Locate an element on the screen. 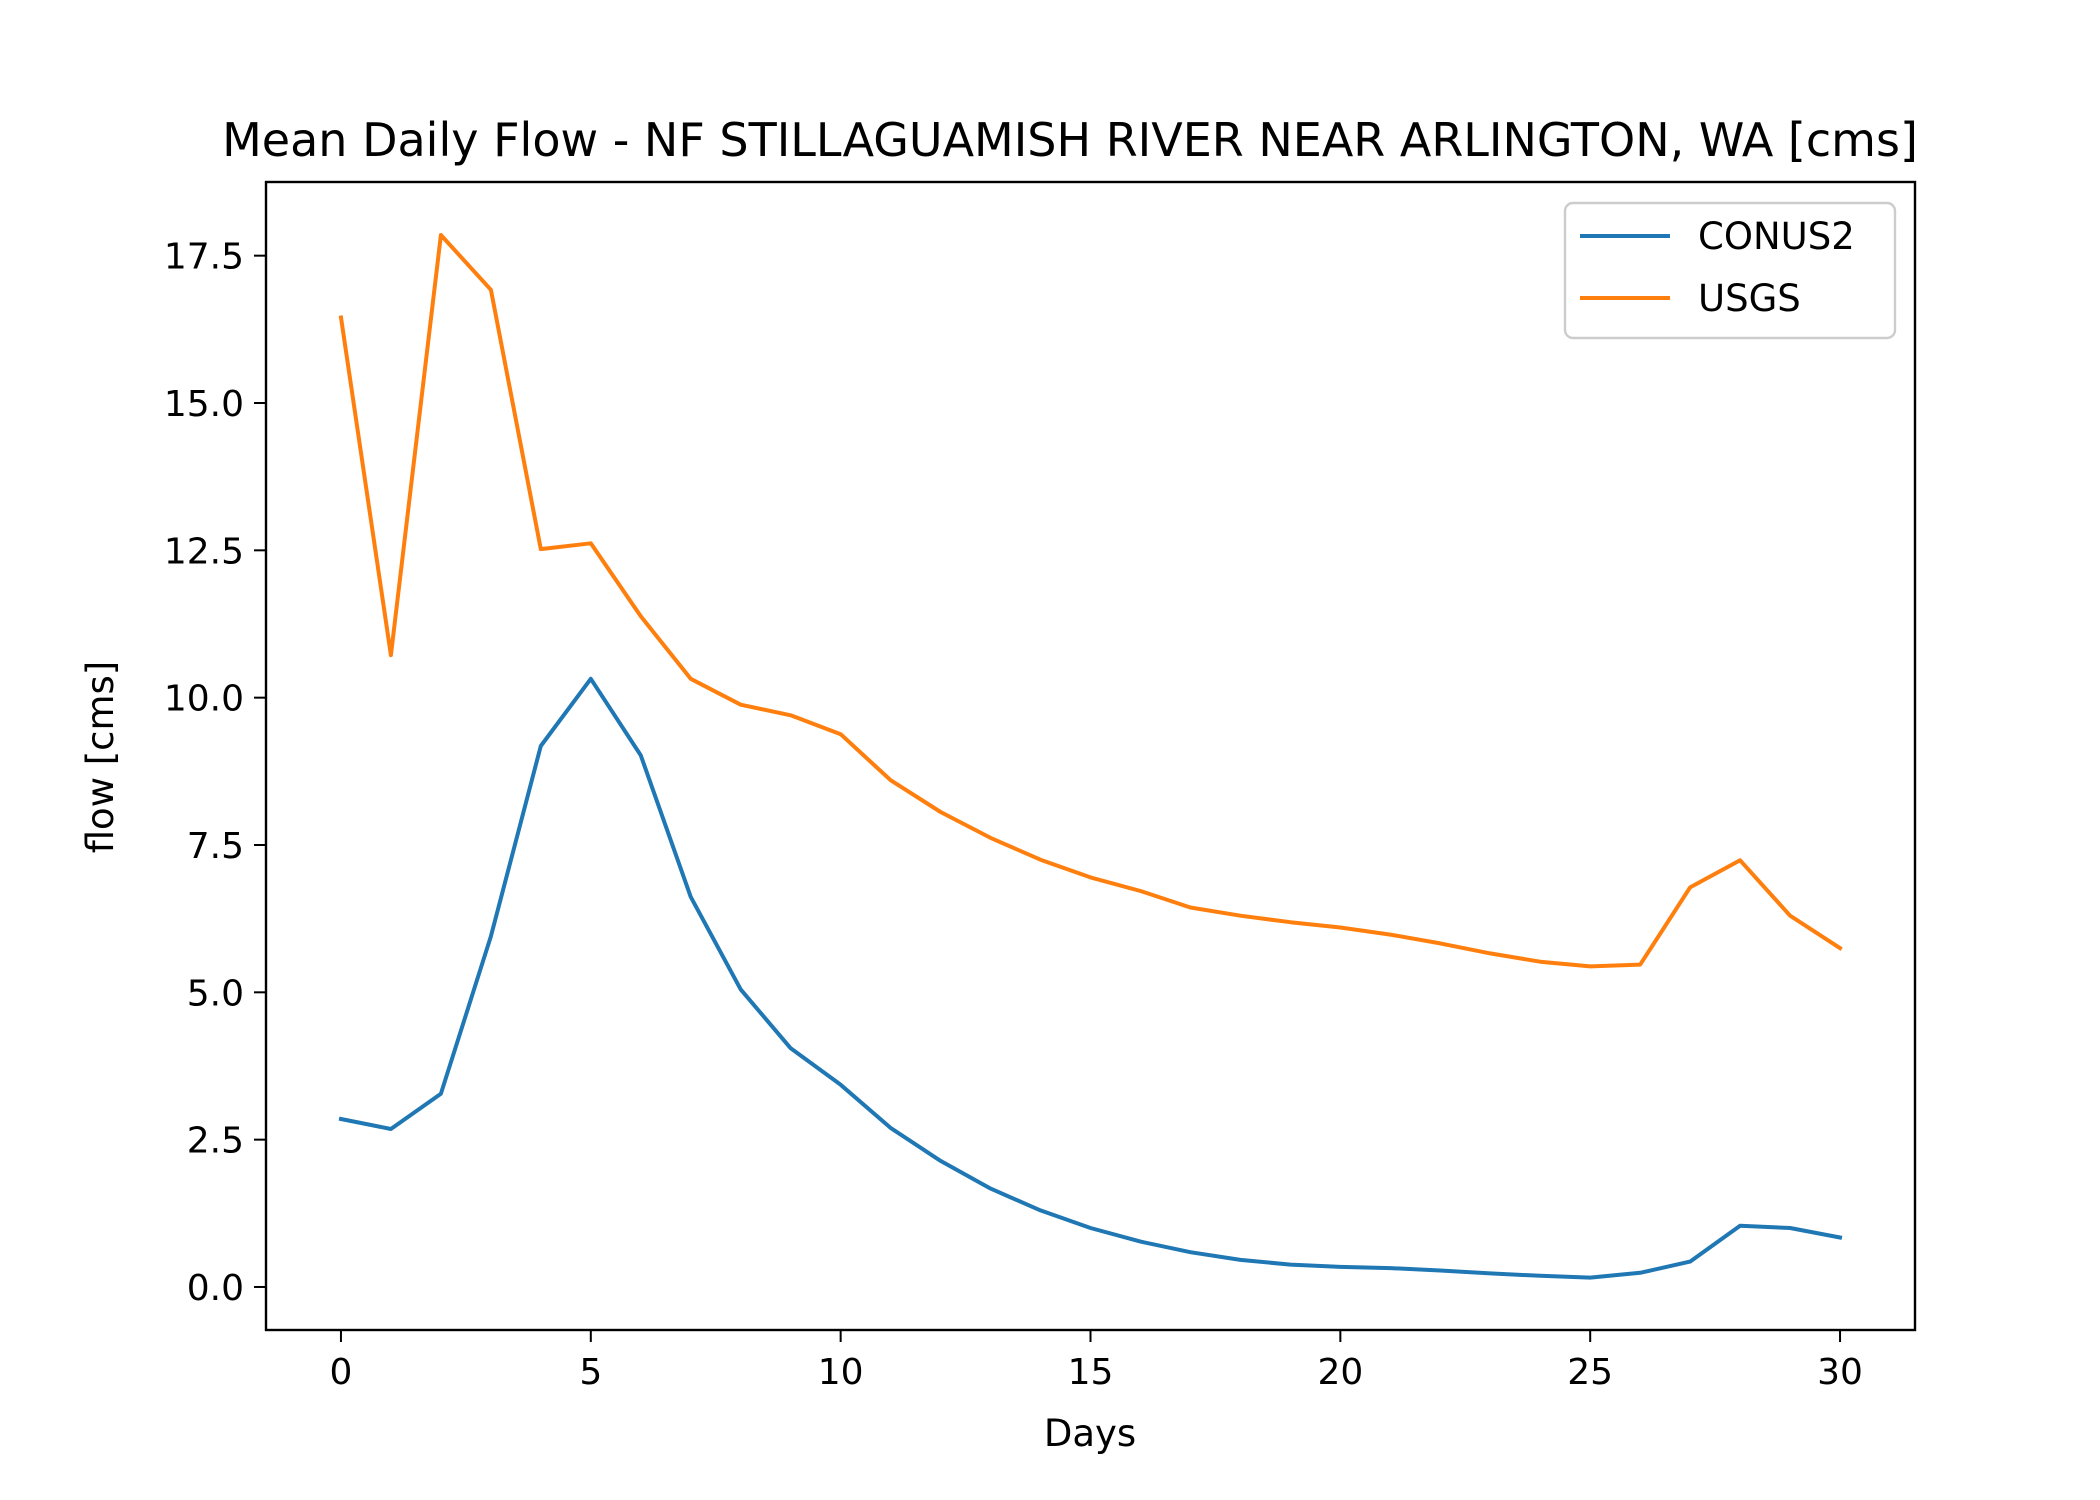 This screenshot has width=2100, height=1500. y-tick-label: 0.0 is located at coordinates (215, 1288).